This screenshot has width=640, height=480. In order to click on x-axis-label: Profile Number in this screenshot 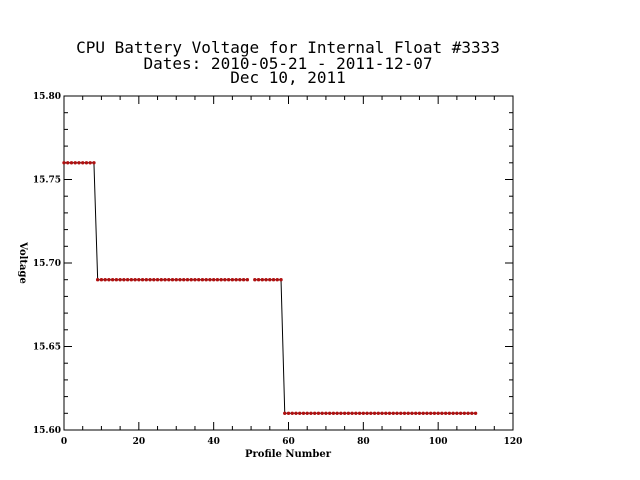, I will do `click(288, 454)`.